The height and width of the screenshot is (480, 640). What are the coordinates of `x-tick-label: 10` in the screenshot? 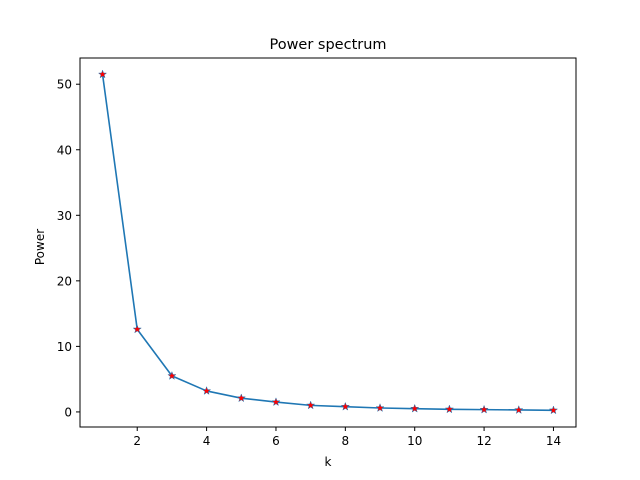 It's located at (414, 441).